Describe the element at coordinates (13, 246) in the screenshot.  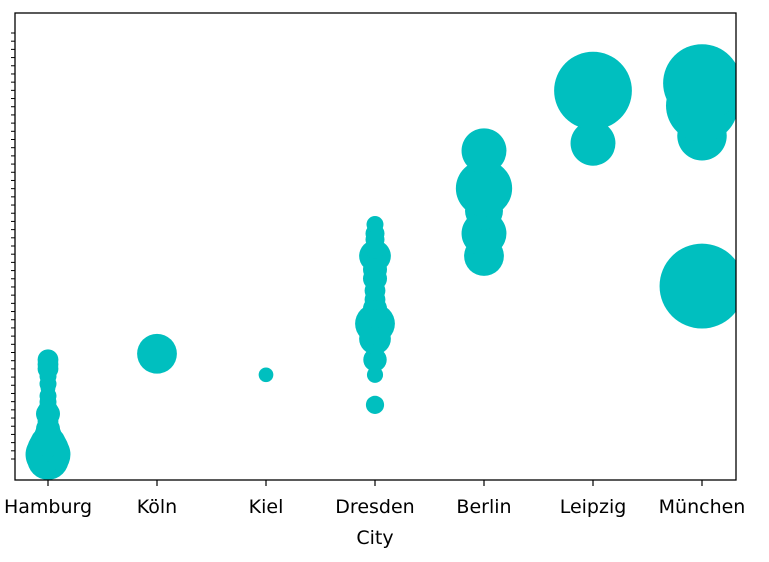
I see `y-axis-ticks` at that location.